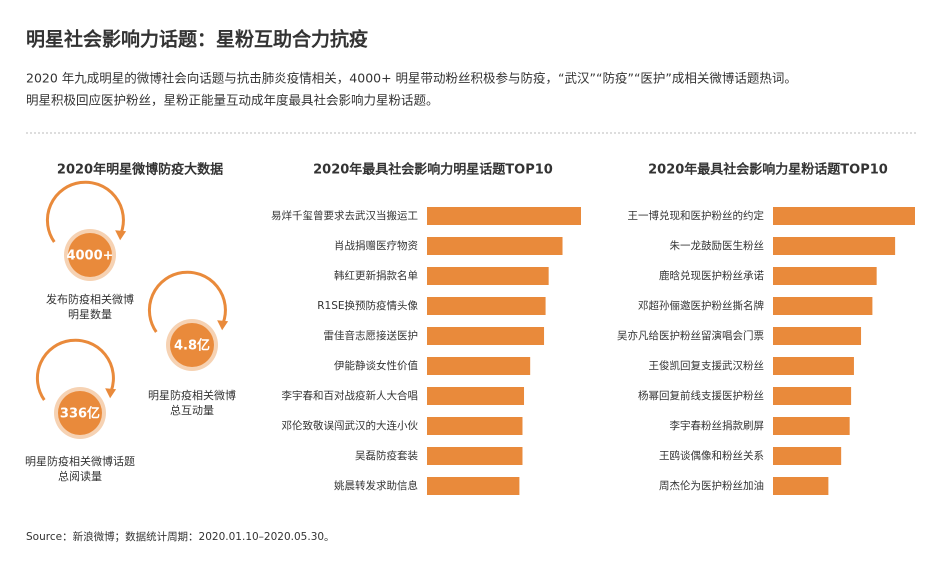  What do you see at coordinates (376, 275) in the screenshot?
I see `bar-label: 韩红更新捐款名单` at bounding box center [376, 275].